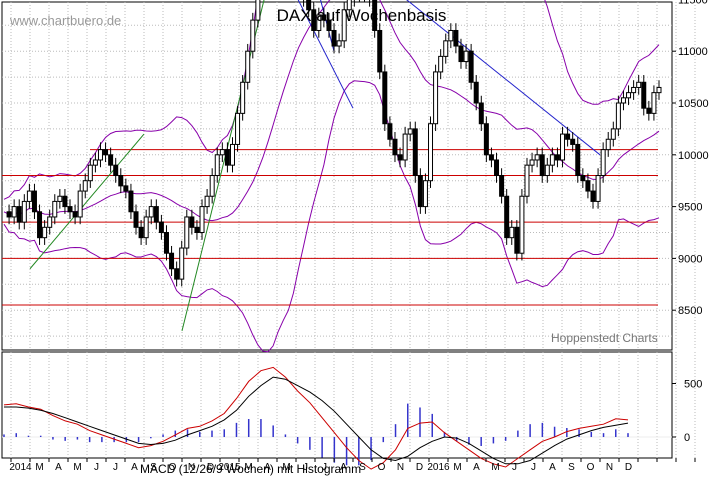 The image size is (723, 502). I want to click on y-tick-label: 8500, so click(690, 311).